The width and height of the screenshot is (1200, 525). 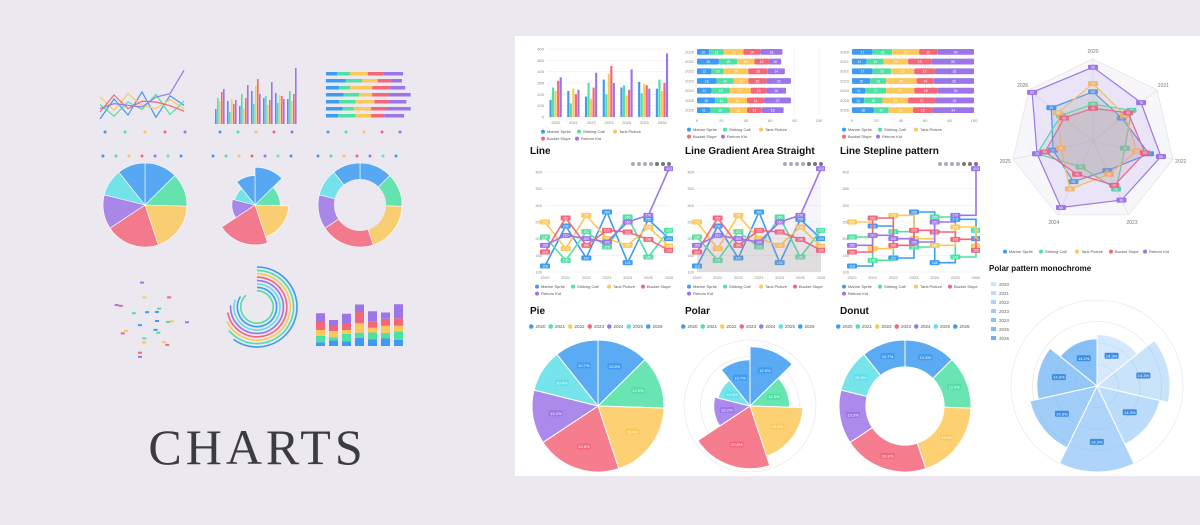 I want to click on data-label: 250, so click(x=935, y=222).